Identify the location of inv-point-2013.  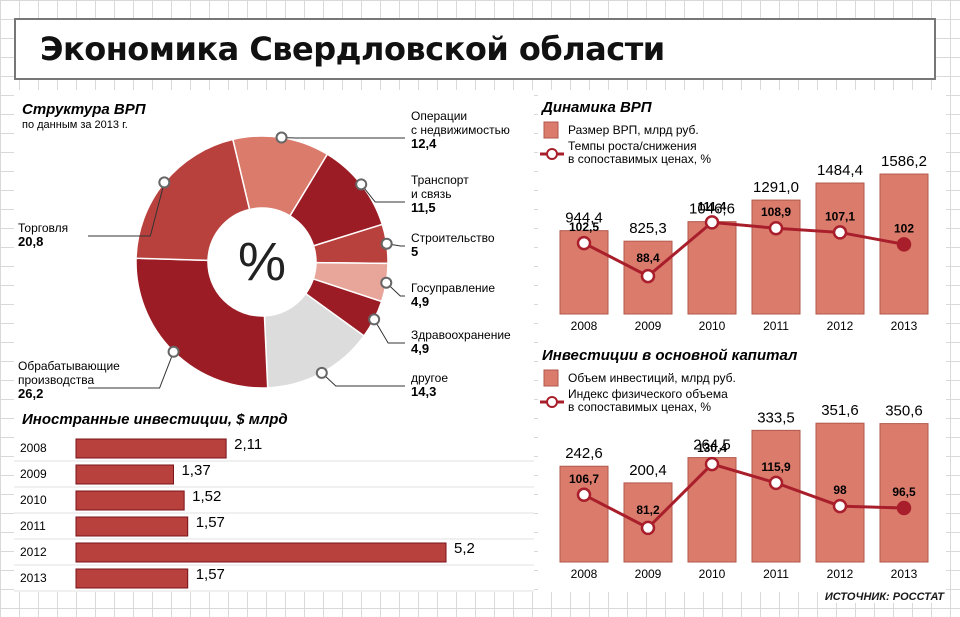
(904, 508).